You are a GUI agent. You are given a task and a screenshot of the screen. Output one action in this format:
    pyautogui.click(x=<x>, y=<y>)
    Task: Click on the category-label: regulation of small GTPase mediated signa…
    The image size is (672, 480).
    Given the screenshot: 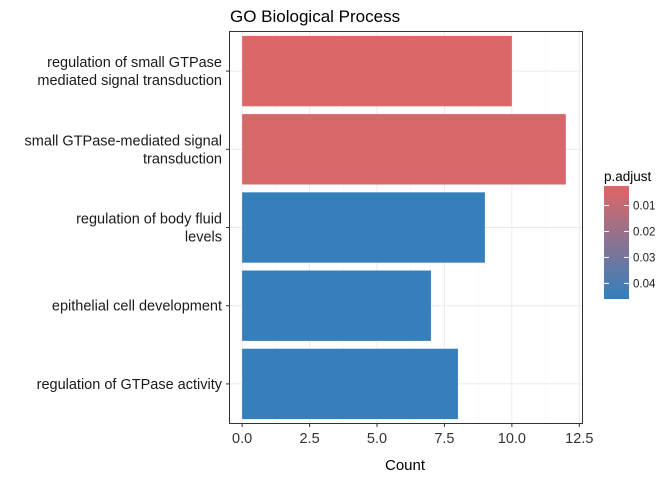 What is the action you would take?
    pyautogui.click(x=129, y=72)
    